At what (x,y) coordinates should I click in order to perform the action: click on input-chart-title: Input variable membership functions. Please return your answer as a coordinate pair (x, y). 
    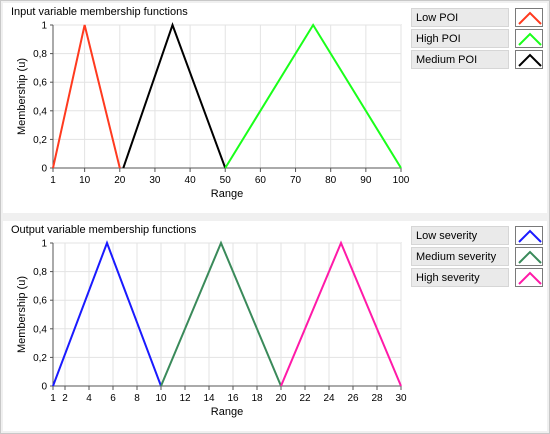
    Looking at the image, I should click on (99, 12).